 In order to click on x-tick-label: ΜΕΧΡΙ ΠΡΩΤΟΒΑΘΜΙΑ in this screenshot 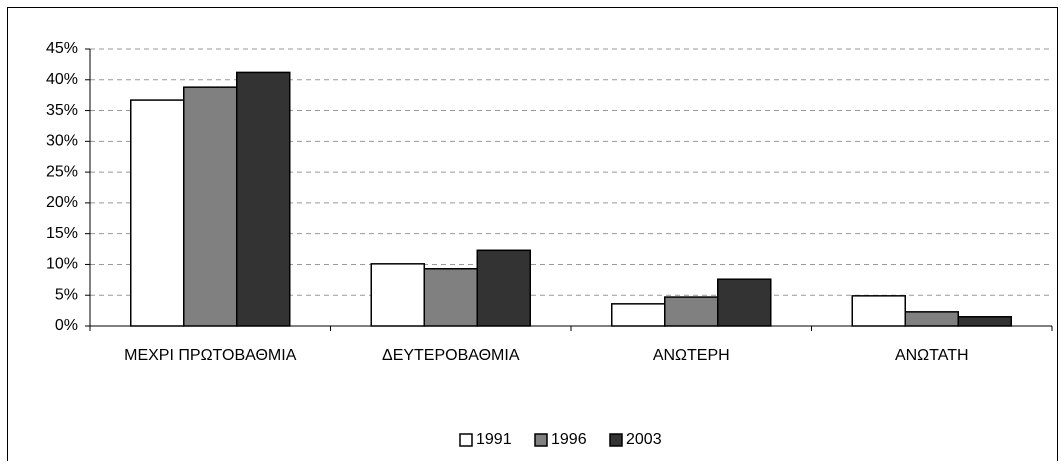, I will do `click(210, 355)`.